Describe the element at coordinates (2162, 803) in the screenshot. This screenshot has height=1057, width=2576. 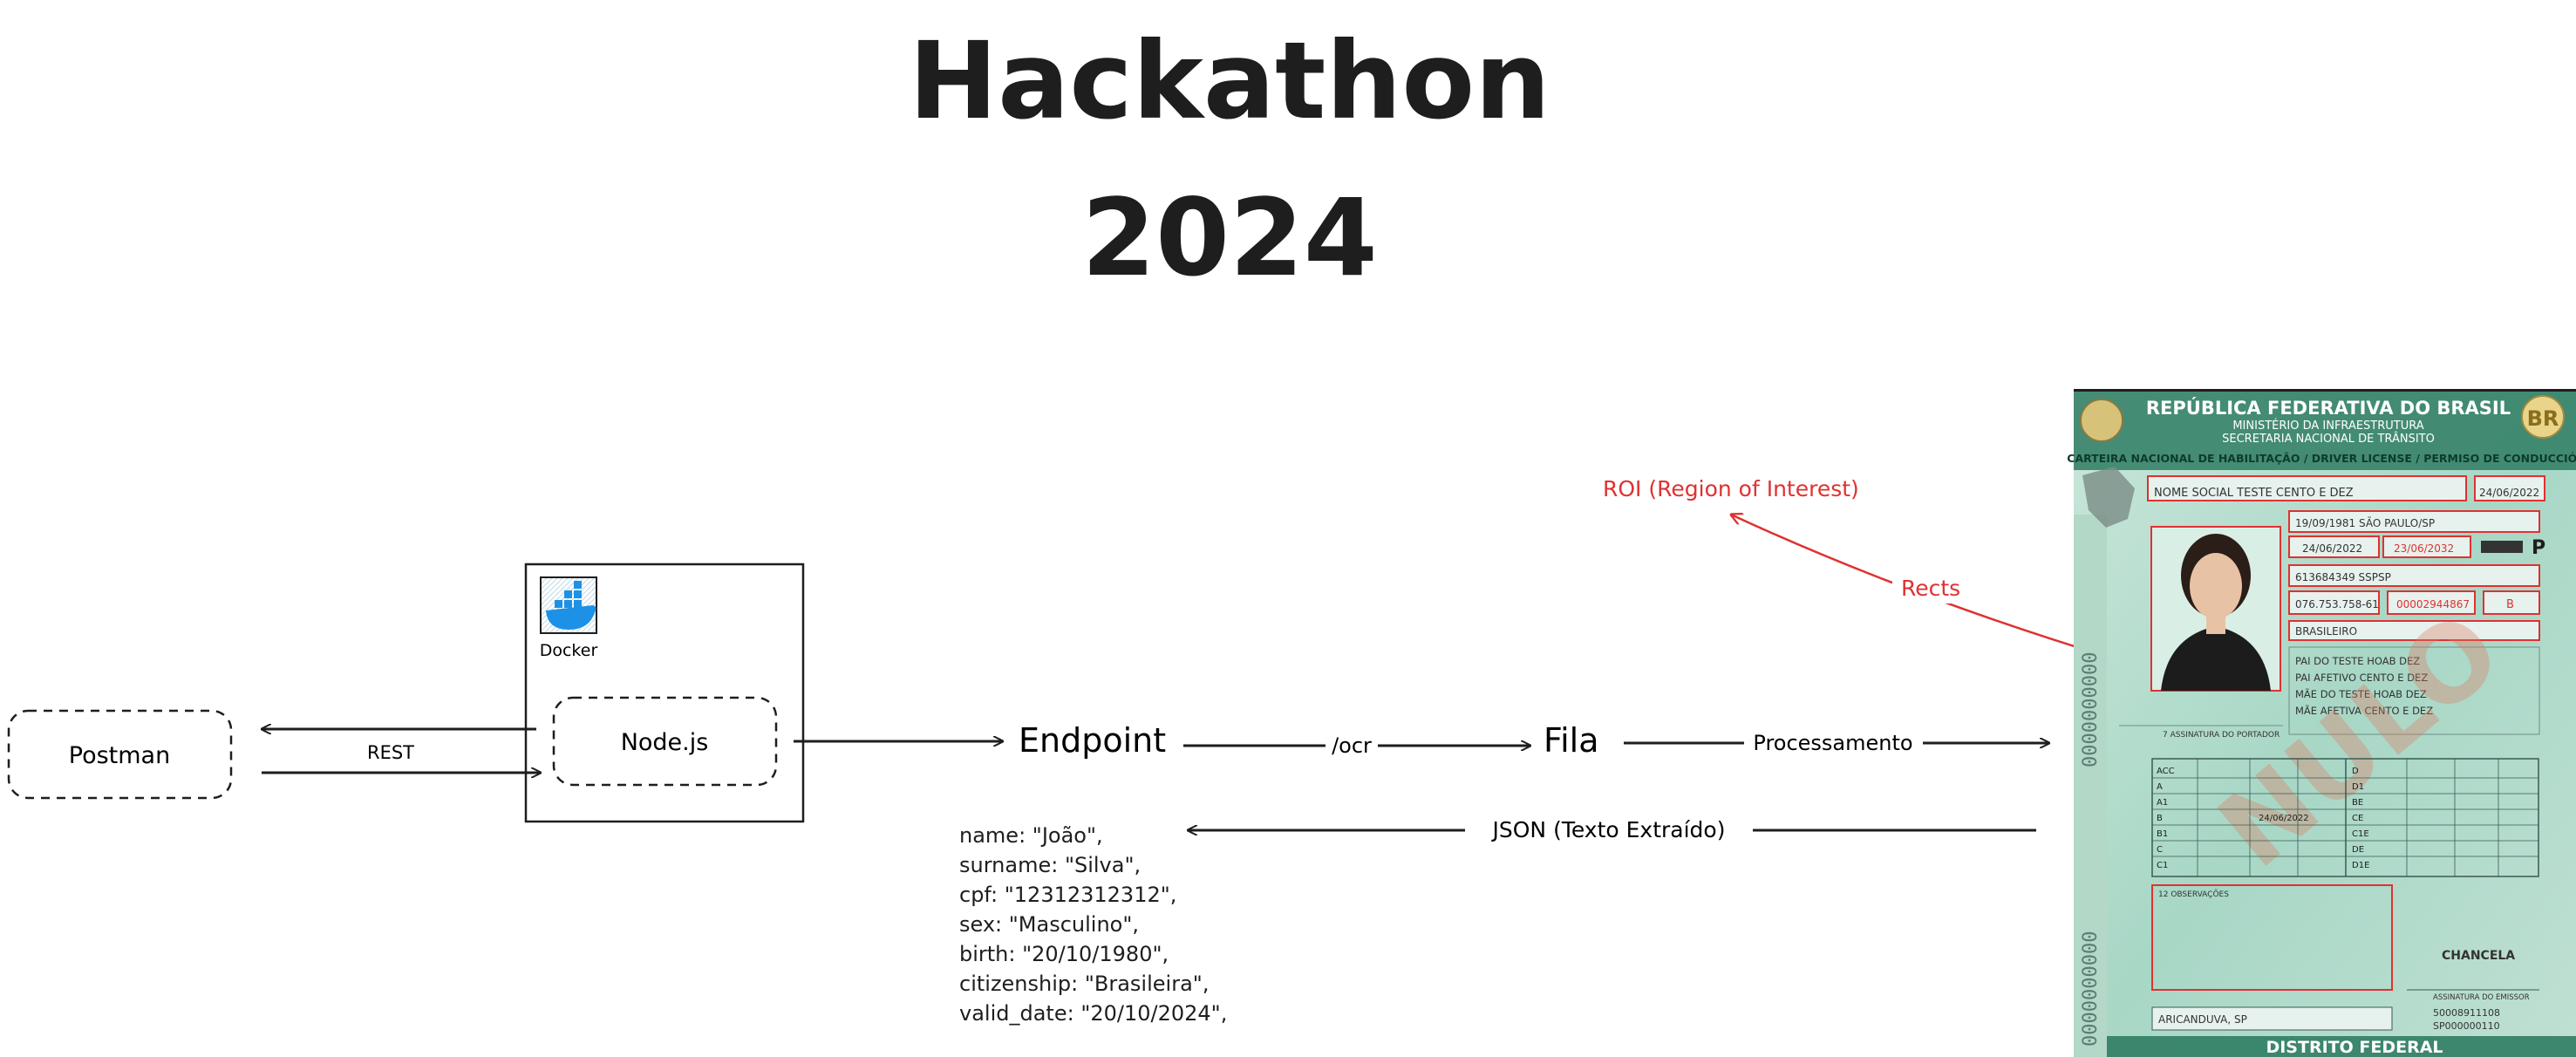
I see `cat-row: A1` at that location.